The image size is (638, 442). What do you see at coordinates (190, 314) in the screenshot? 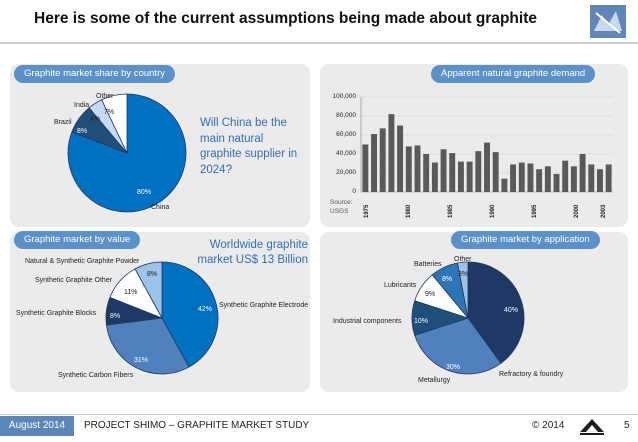
I see `value-slice-synthetic-graphite-electrode` at bounding box center [190, 314].